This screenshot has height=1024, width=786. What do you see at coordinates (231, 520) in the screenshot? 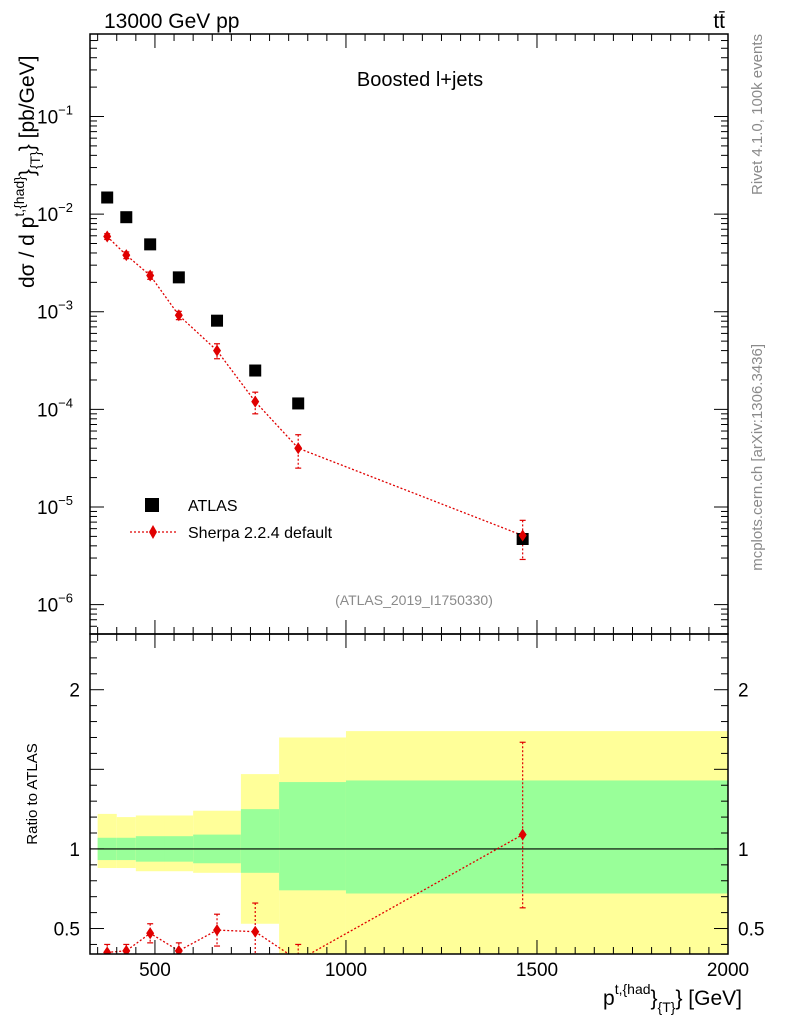
I see `legend: ATLAS Sherpa 2.2.4 default` at bounding box center [231, 520].